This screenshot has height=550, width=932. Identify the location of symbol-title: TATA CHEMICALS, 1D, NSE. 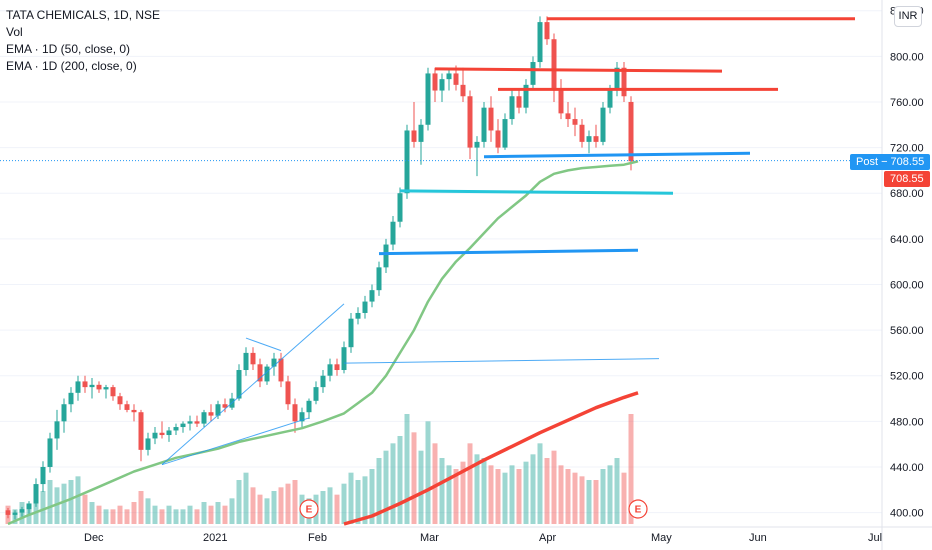
(83, 15).